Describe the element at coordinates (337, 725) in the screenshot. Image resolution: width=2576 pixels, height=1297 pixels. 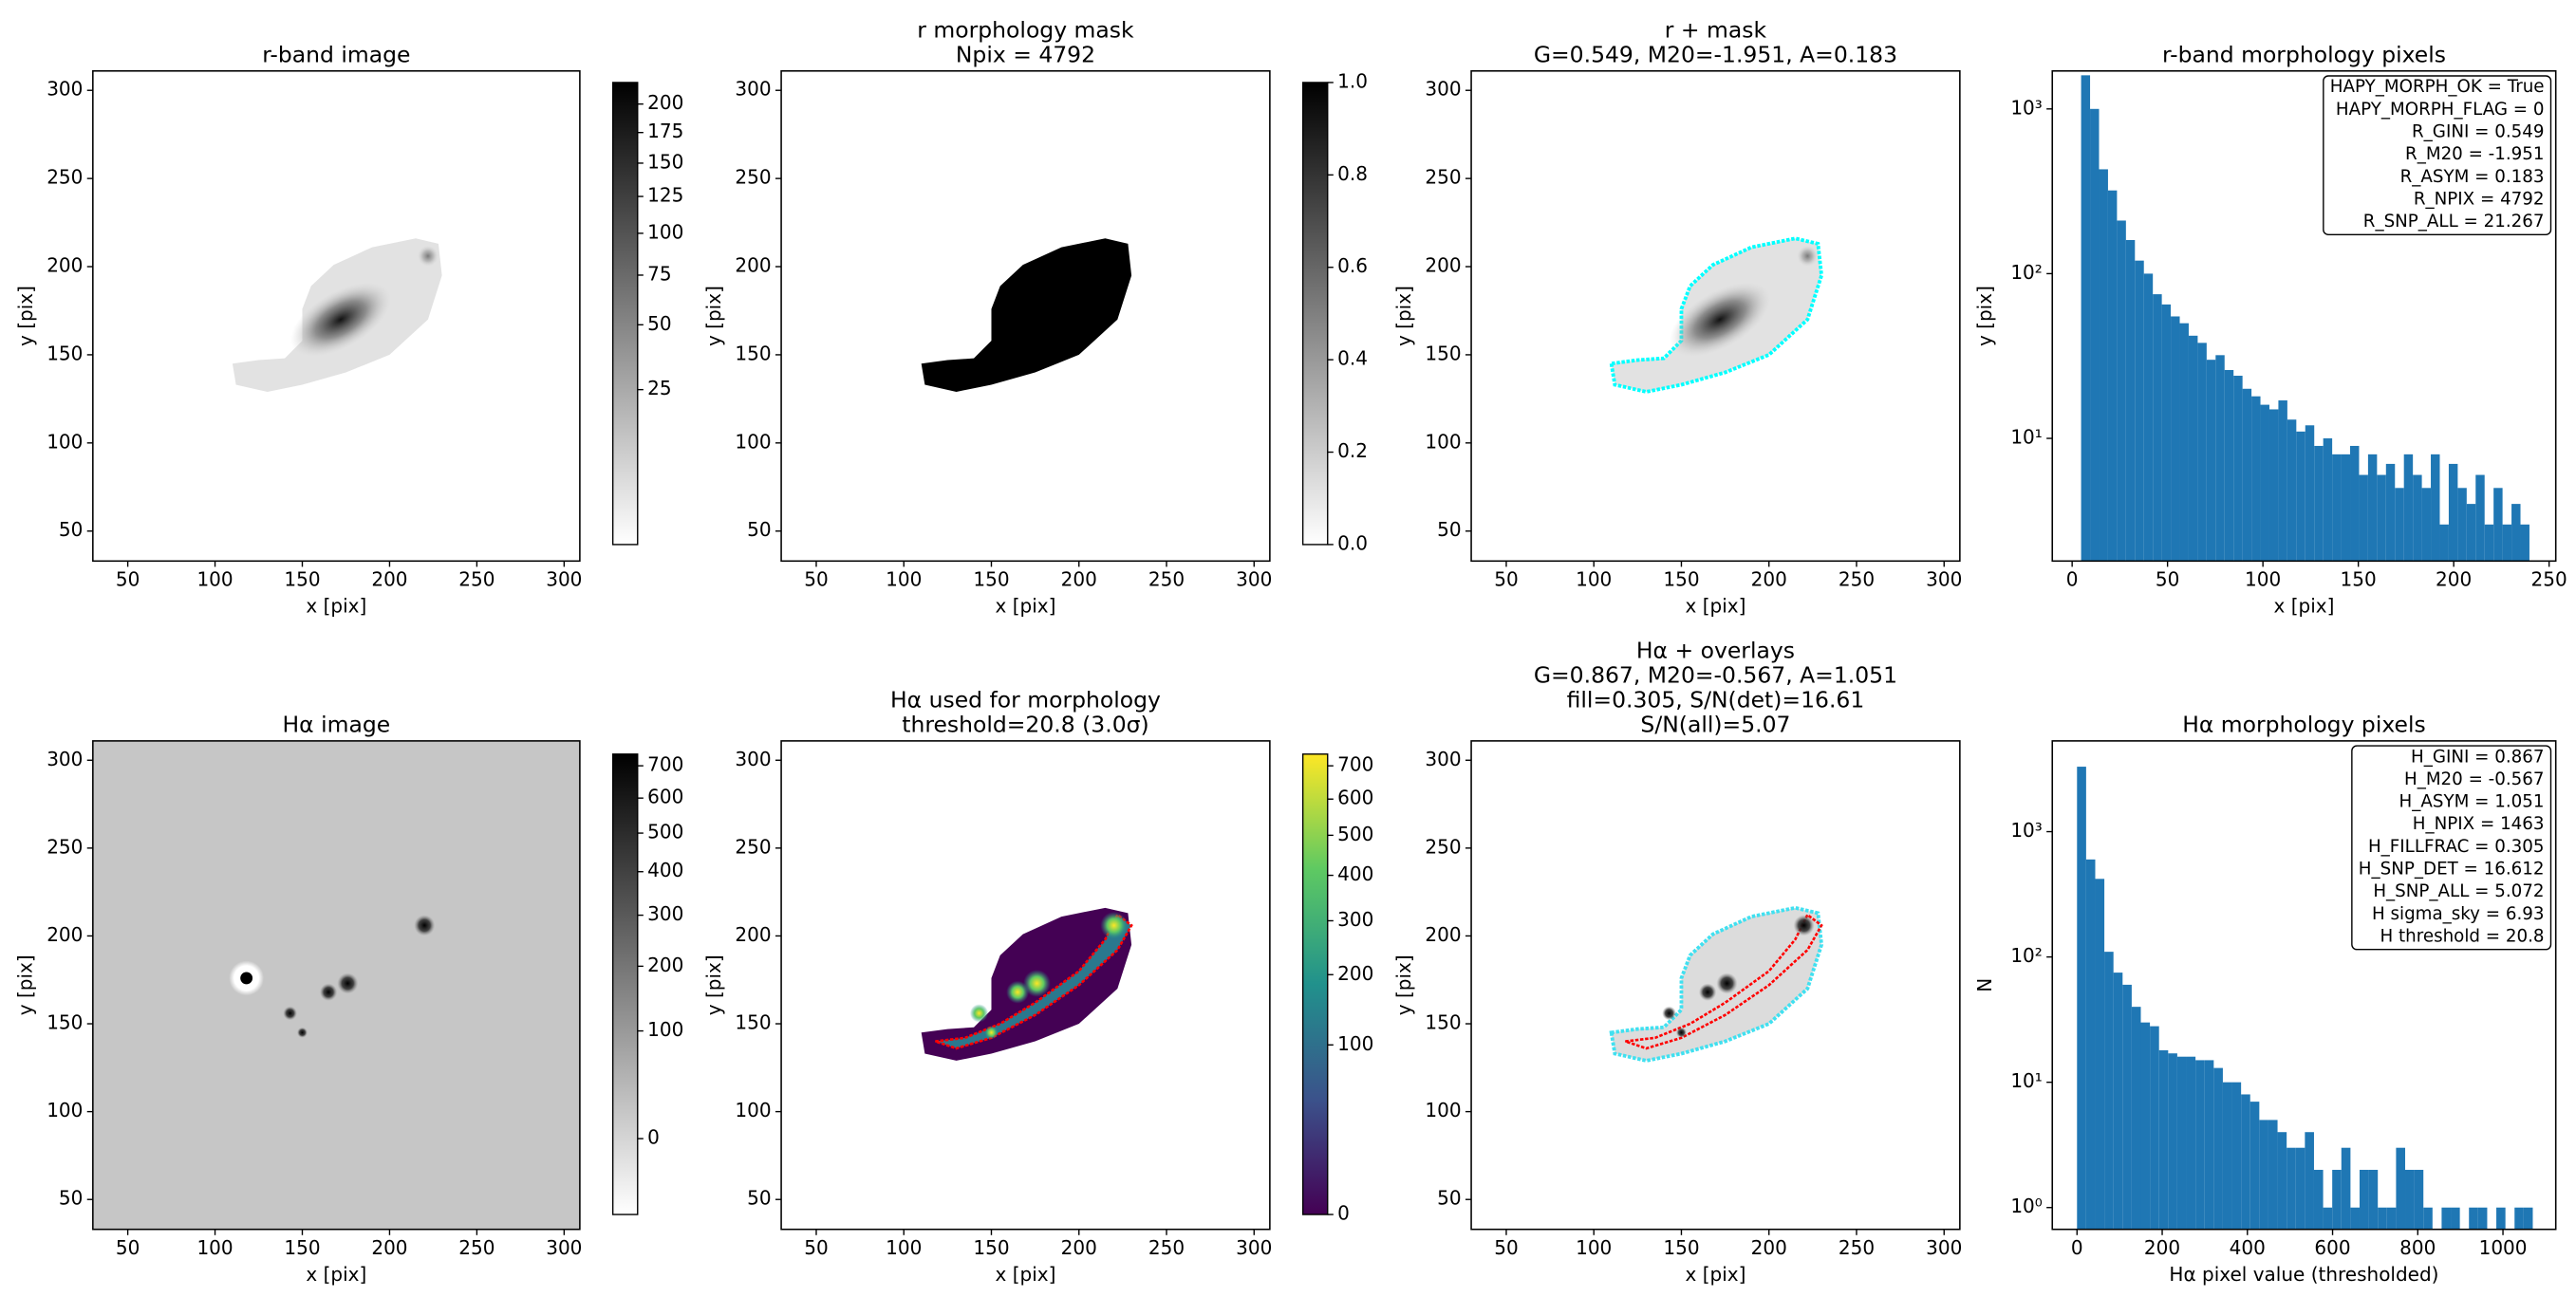
I see `panel-title: Hα image` at that location.